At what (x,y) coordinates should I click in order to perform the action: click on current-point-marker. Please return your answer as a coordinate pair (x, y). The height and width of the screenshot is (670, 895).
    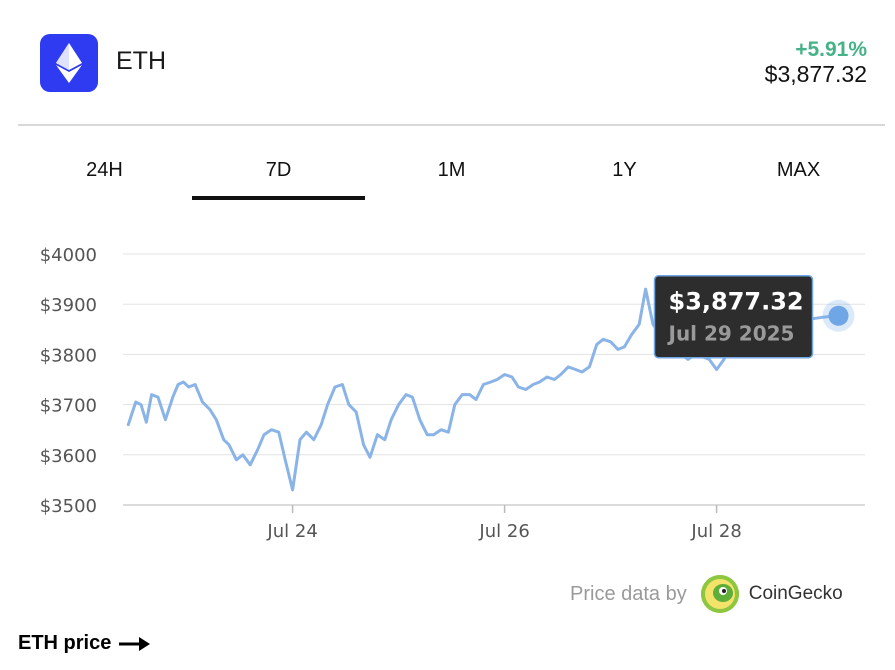
    Looking at the image, I should click on (838, 315).